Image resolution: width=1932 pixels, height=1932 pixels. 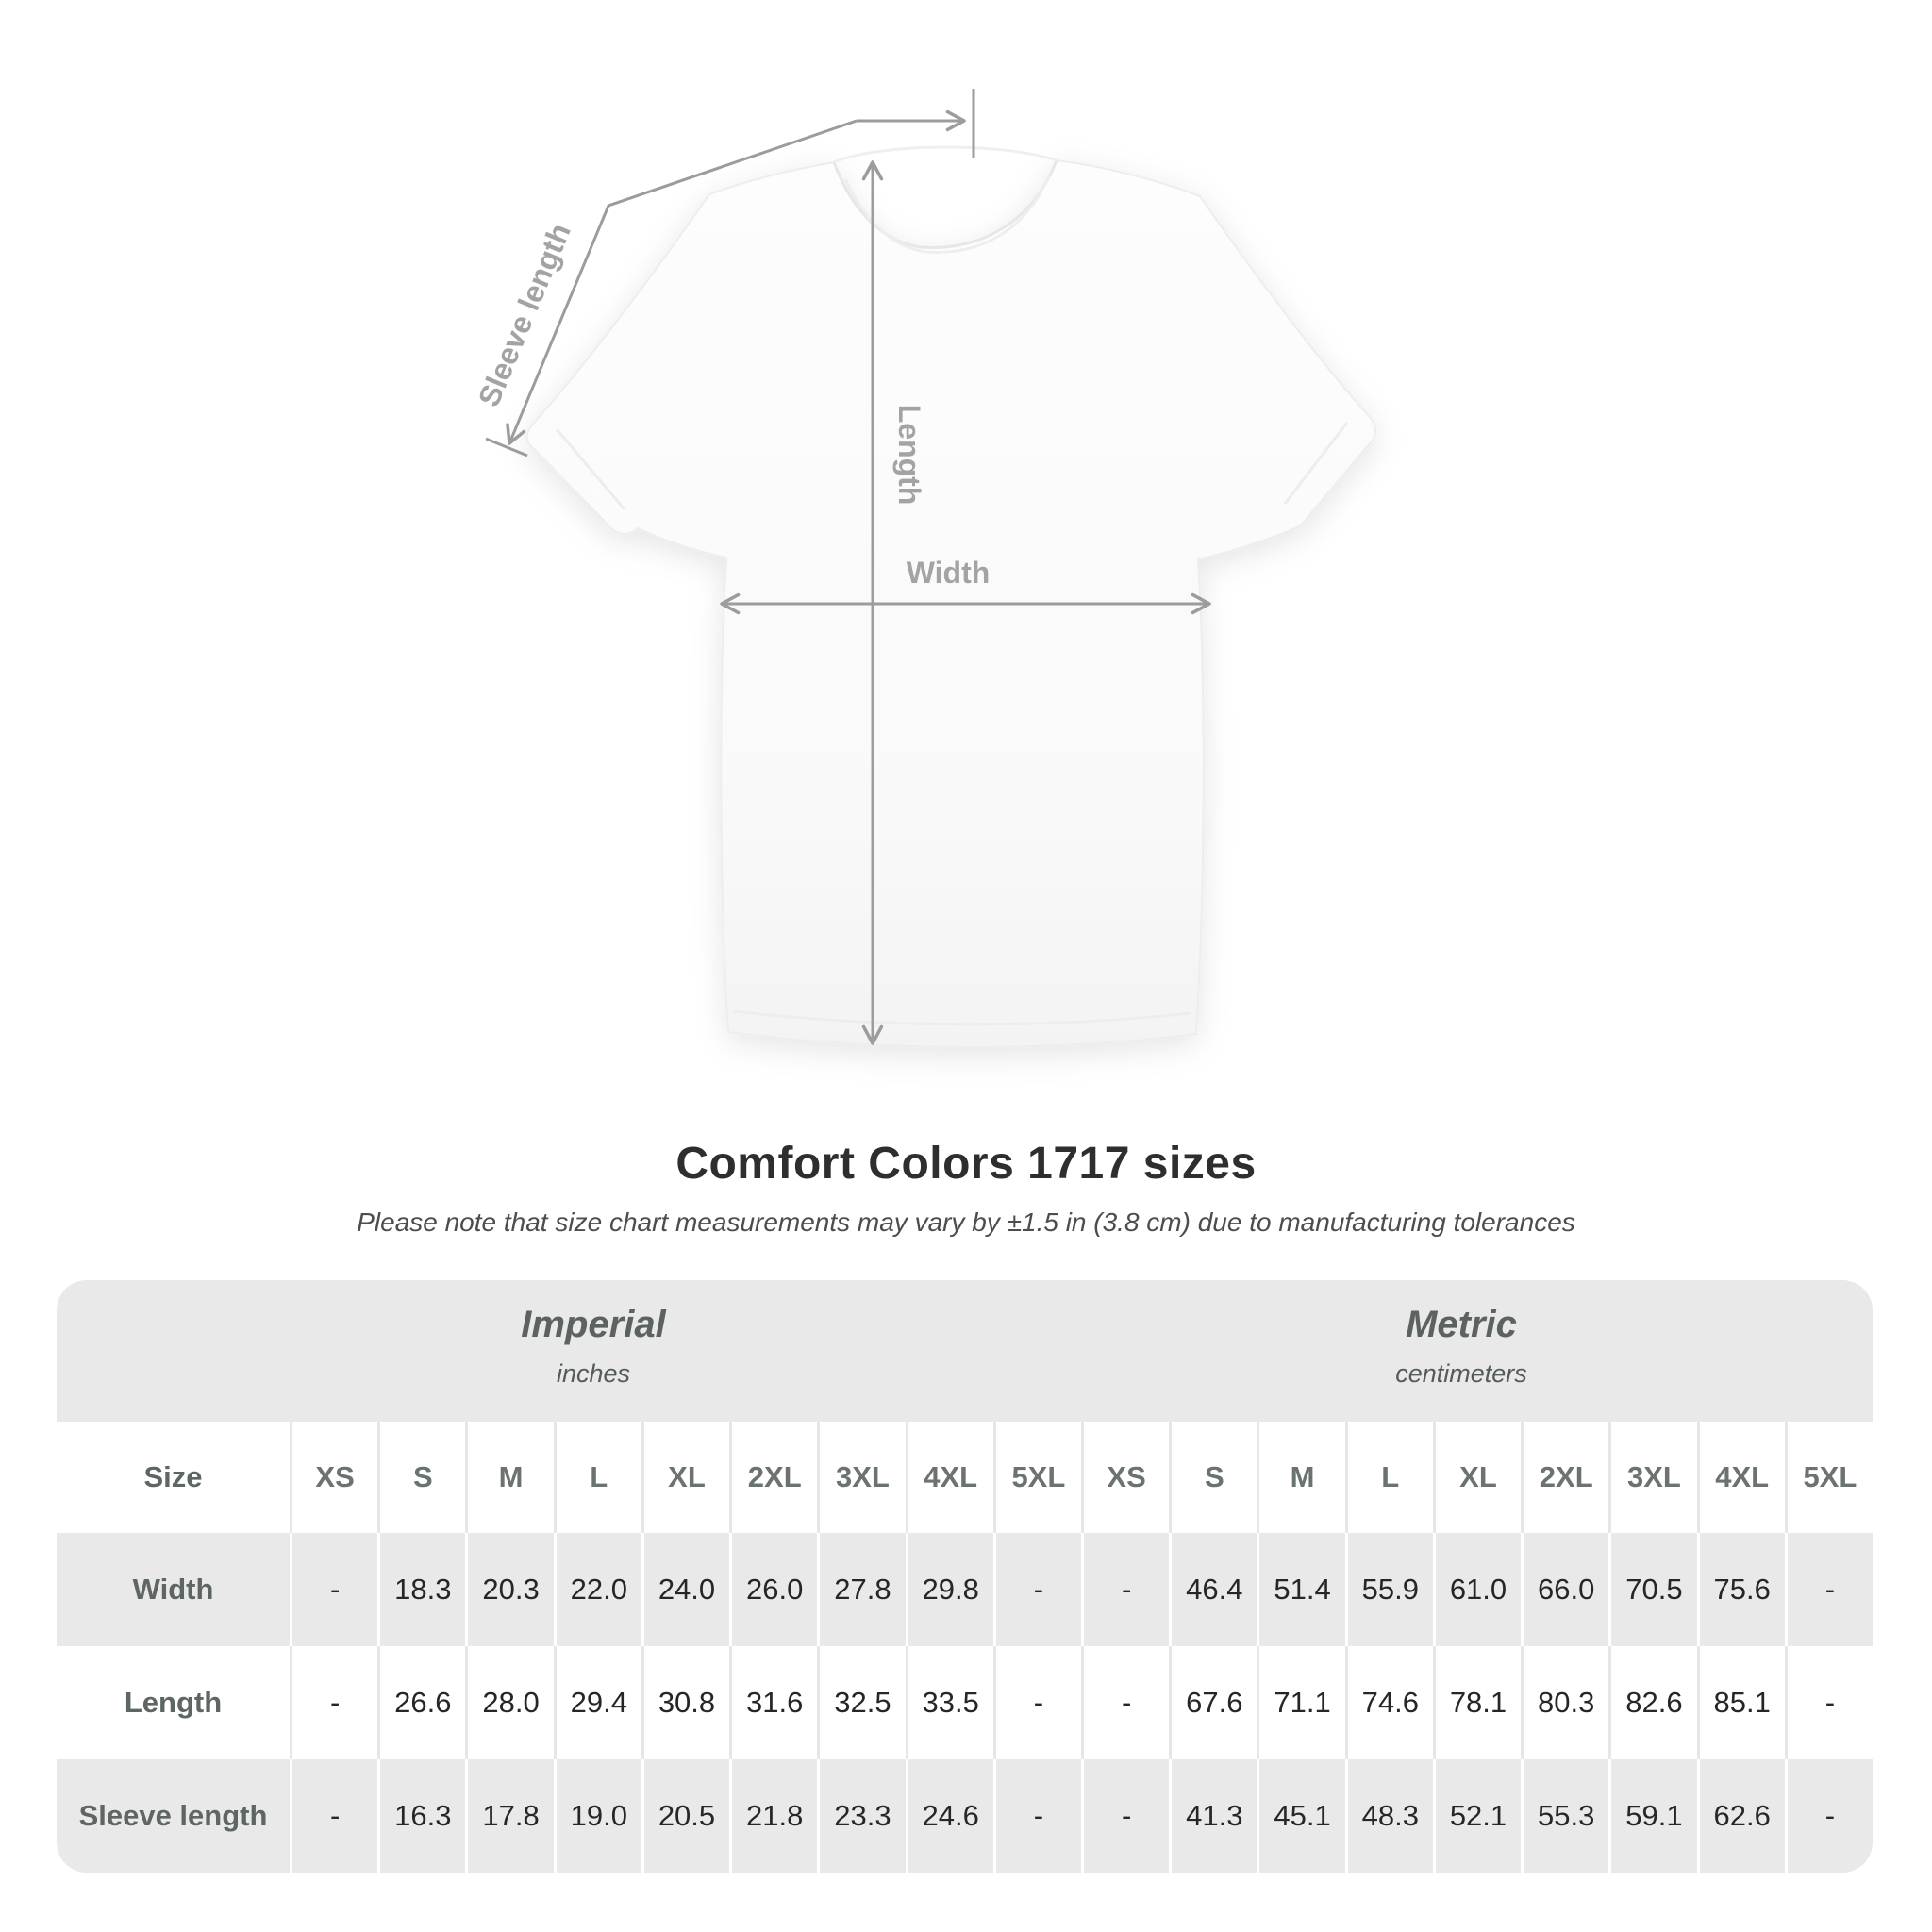 I want to click on imperial-group-header: Imperial inches, so click(x=593, y=1346).